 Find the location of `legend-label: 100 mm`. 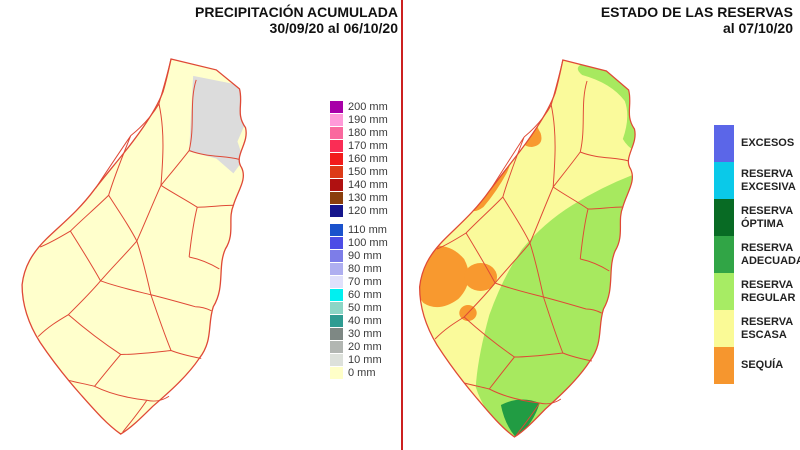

legend-label: 100 mm is located at coordinates (368, 242).